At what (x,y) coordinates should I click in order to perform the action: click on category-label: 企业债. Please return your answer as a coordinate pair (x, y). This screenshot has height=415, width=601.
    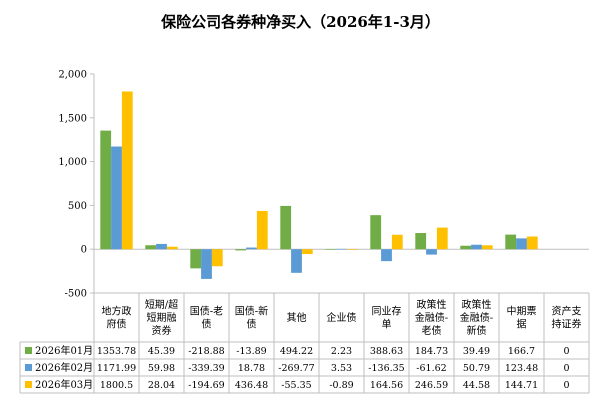
    Looking at the image, I should click on (342, 317).